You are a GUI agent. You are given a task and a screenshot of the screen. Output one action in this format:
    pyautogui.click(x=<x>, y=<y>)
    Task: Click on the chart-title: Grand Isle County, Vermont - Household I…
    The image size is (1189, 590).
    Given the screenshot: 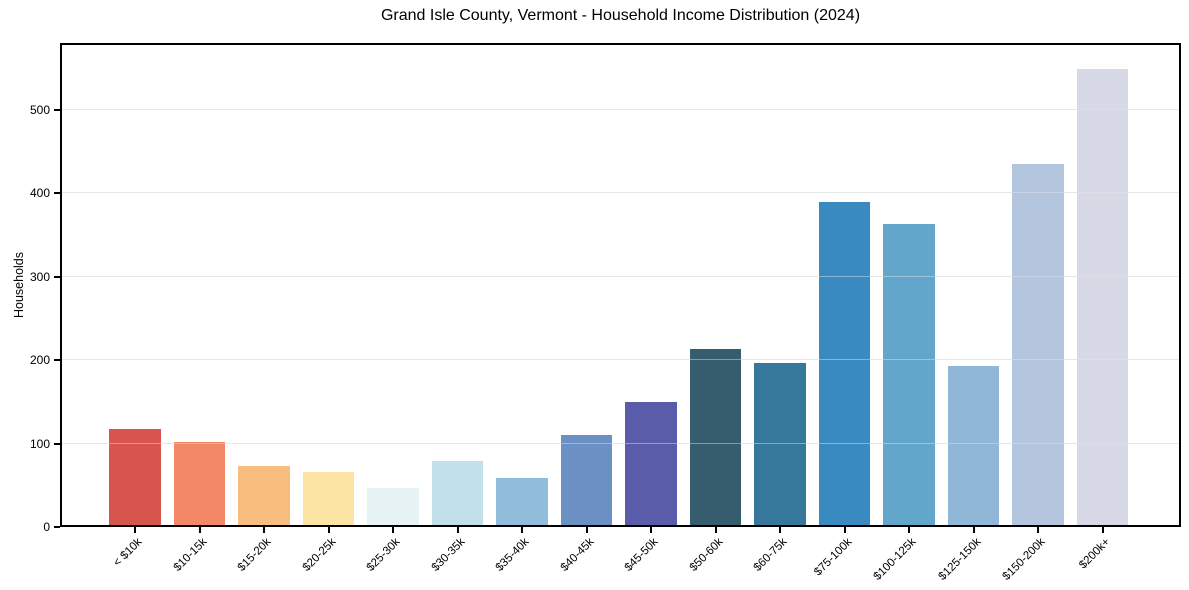 What is the action you would take?
    pyautogui.click(x=620, y=15)
    